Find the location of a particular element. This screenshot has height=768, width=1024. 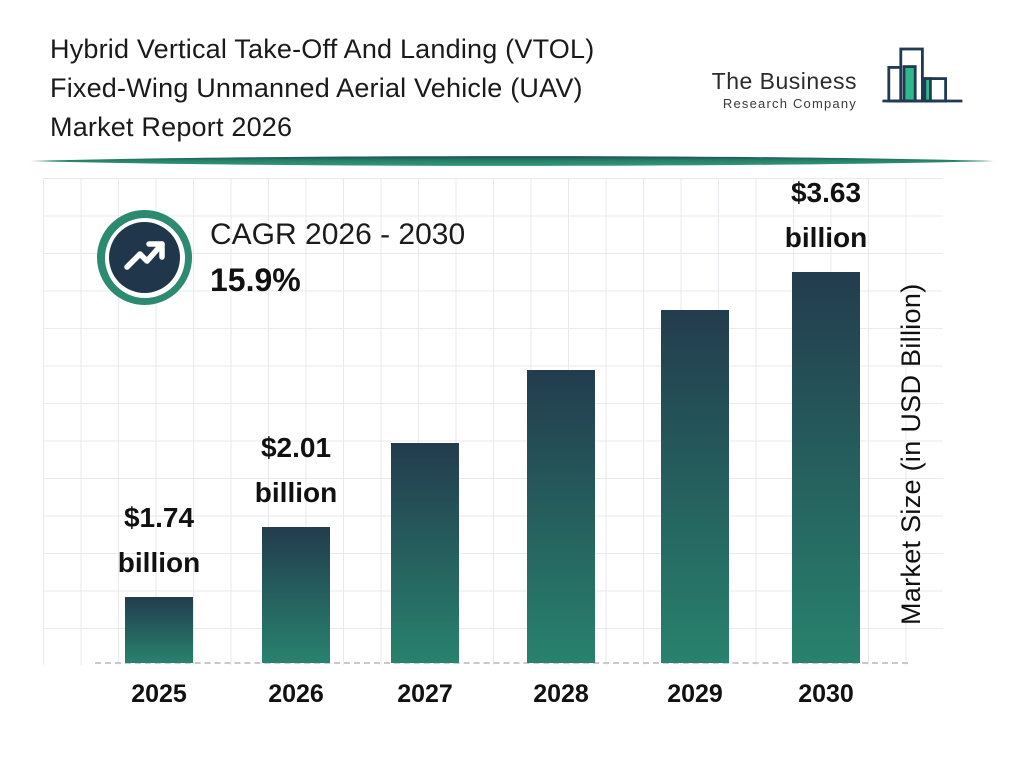

x-axis-label-2025: 2025 is located at coordinates (159, 694).